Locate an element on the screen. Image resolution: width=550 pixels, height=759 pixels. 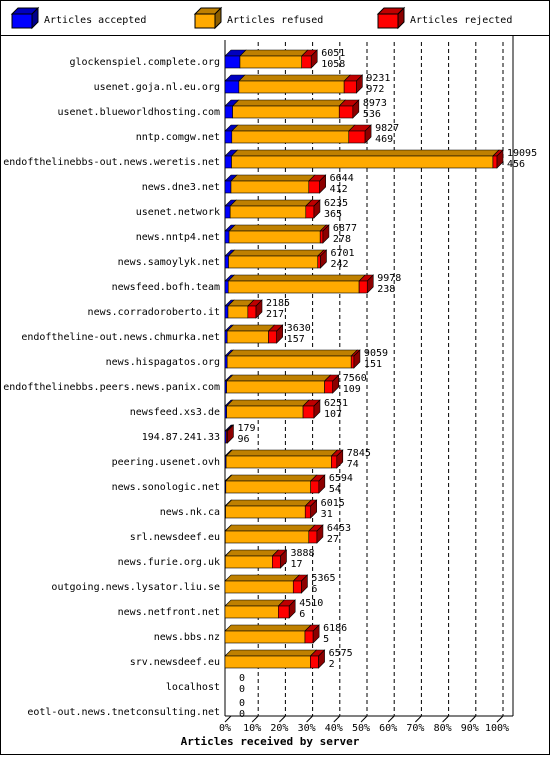
total-label: 3630 is located at coordinates (299, 328).